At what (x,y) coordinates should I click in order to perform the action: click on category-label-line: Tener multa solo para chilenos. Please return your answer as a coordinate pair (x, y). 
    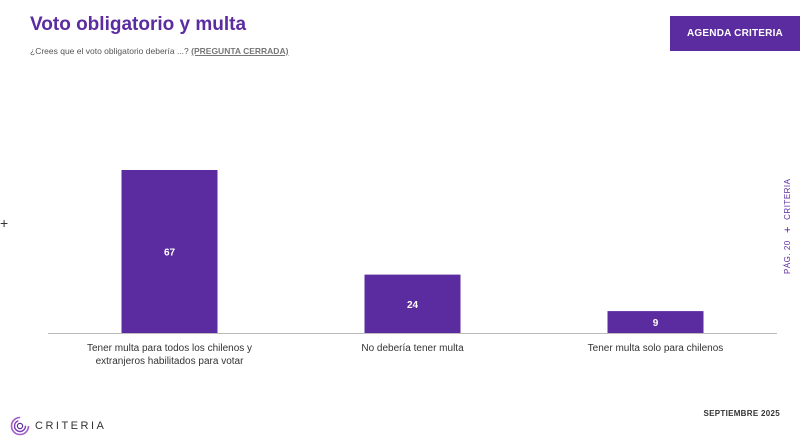
    Looking at the image, I should click on (655, 348).